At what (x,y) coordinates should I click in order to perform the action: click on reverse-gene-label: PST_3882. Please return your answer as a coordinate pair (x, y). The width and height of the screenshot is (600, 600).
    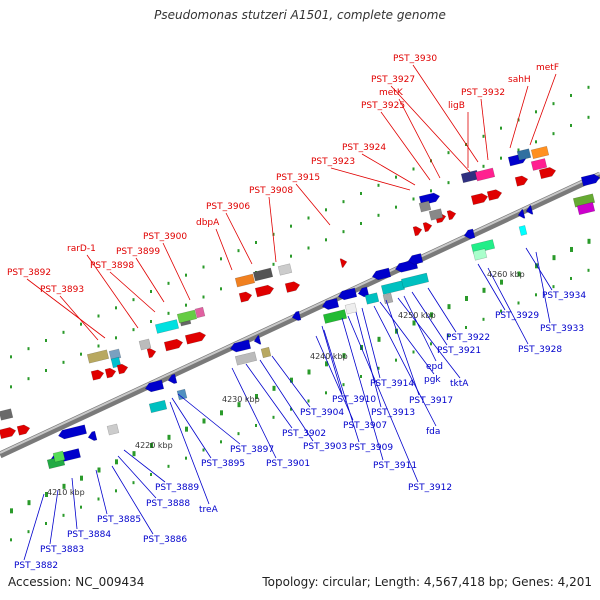
    Looking at the image, I should click on (36, 566).